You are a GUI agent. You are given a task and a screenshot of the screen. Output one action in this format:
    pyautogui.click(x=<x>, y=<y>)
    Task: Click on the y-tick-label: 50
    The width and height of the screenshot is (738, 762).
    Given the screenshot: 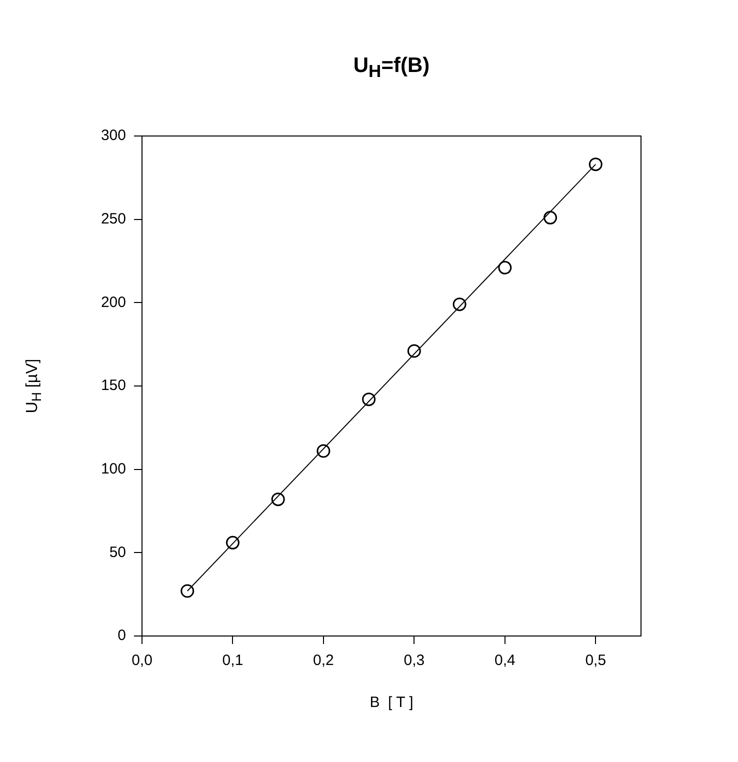 What is the action you would take?
    pyautogui.click(x=117, y=552)
    